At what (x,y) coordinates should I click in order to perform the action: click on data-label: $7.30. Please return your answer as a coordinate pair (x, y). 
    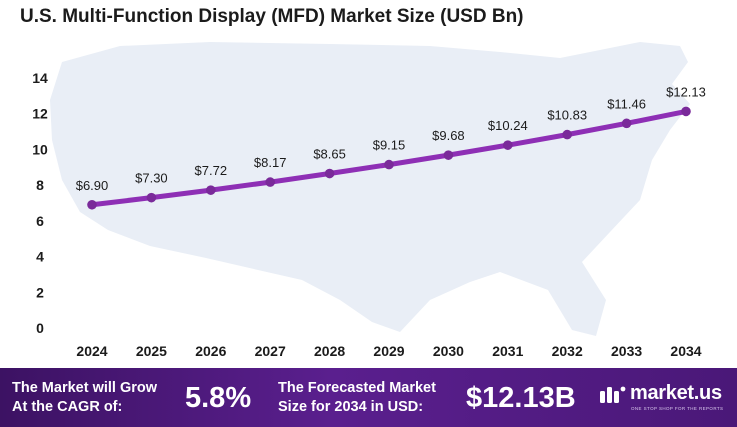
    Looking at the image, I should click on (151, 178).